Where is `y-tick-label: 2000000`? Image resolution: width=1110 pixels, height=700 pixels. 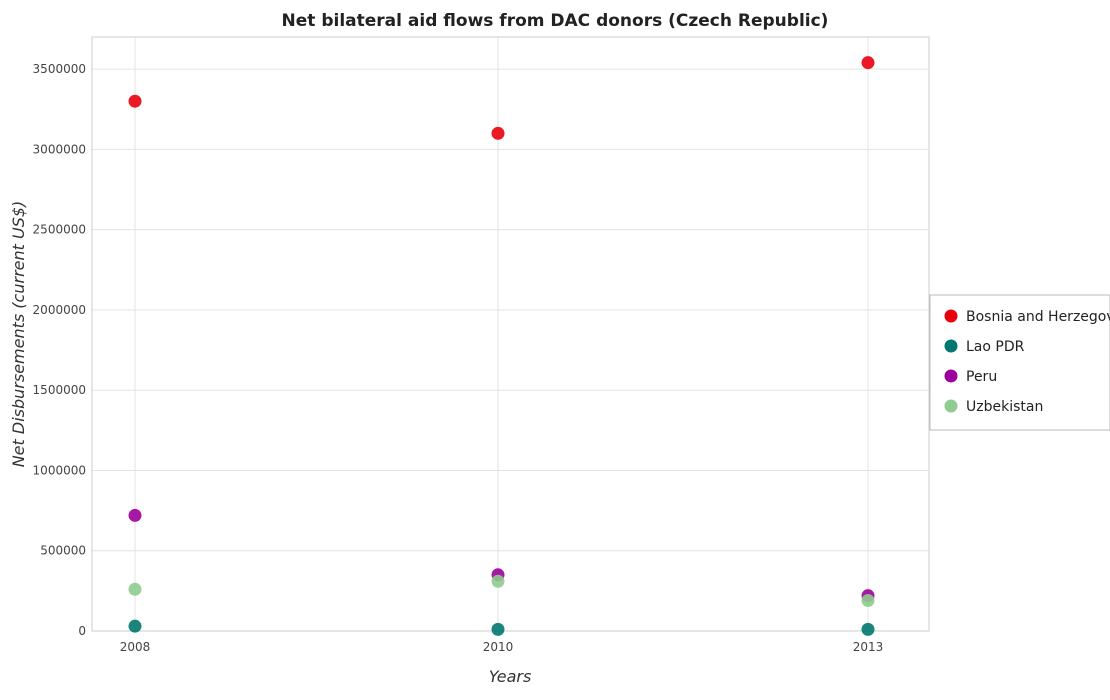
y-tick-label: 2000000 is located at coordinates (59, 310).